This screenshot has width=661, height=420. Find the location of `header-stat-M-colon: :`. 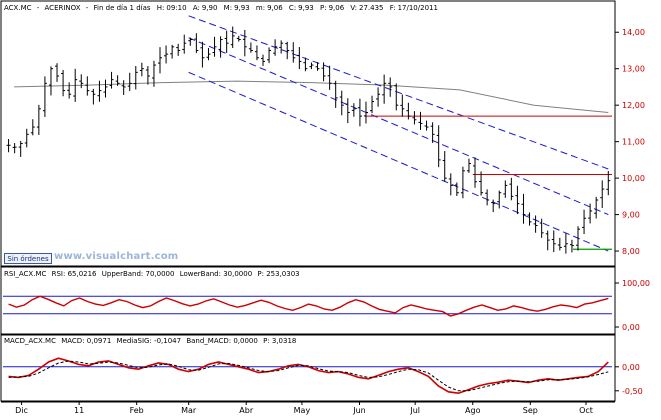

header-stat-M-colon: : is located at coordinates (231, 8).